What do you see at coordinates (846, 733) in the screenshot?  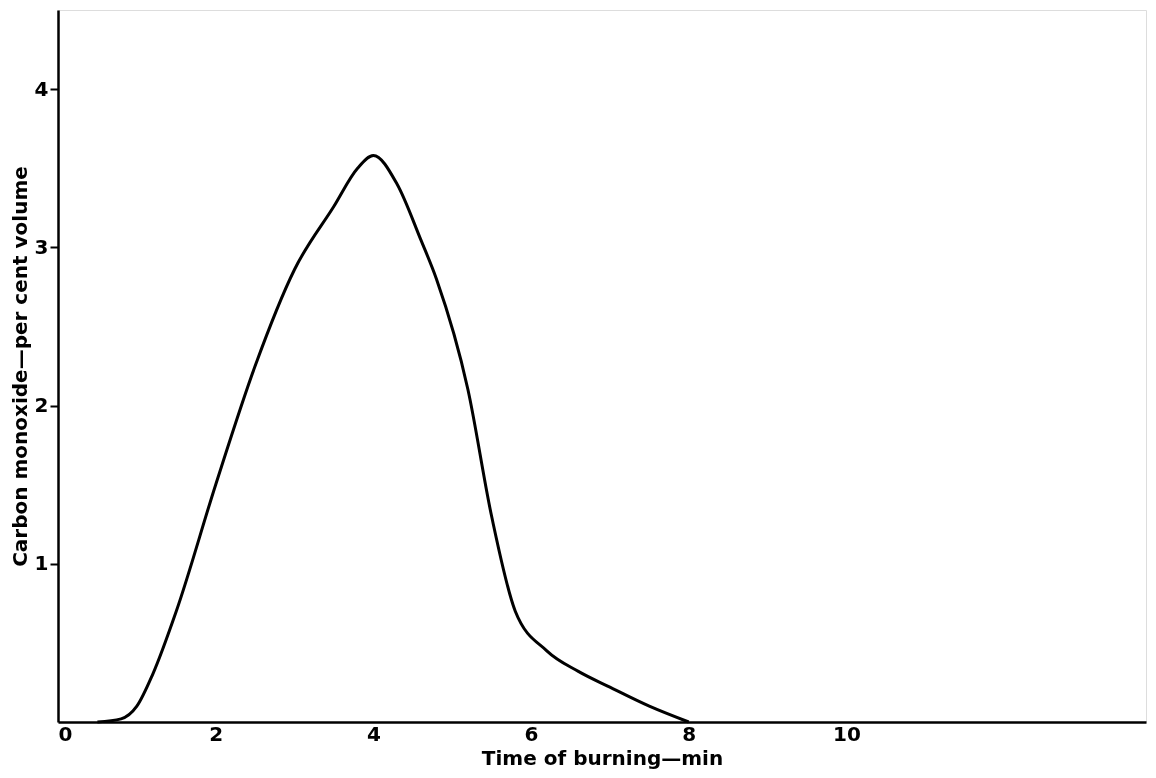 I see `x-tick-label: 10` at bounding box center [846, 733].